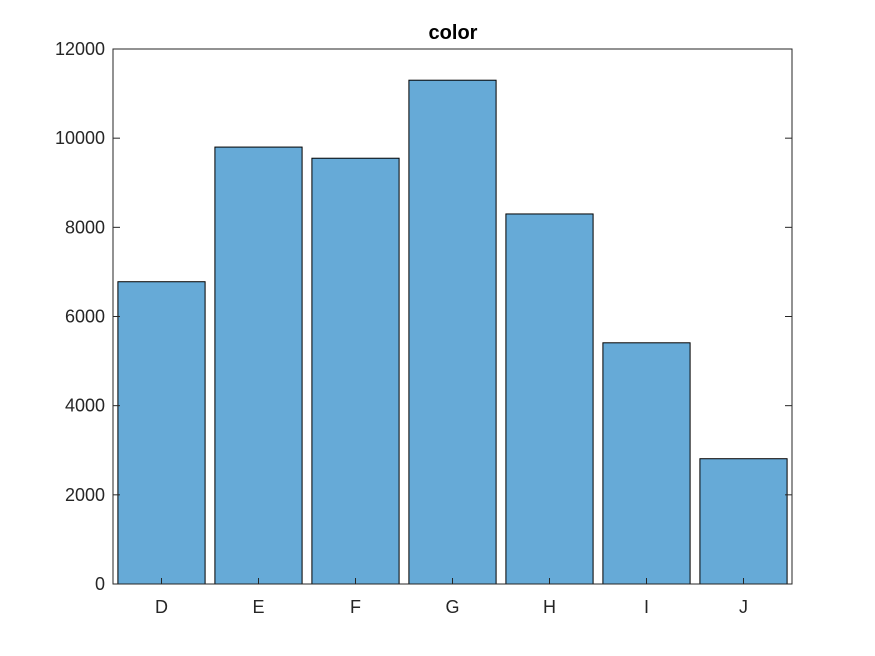  I want to click on y-tick-label: 10000, so click(80, 138).